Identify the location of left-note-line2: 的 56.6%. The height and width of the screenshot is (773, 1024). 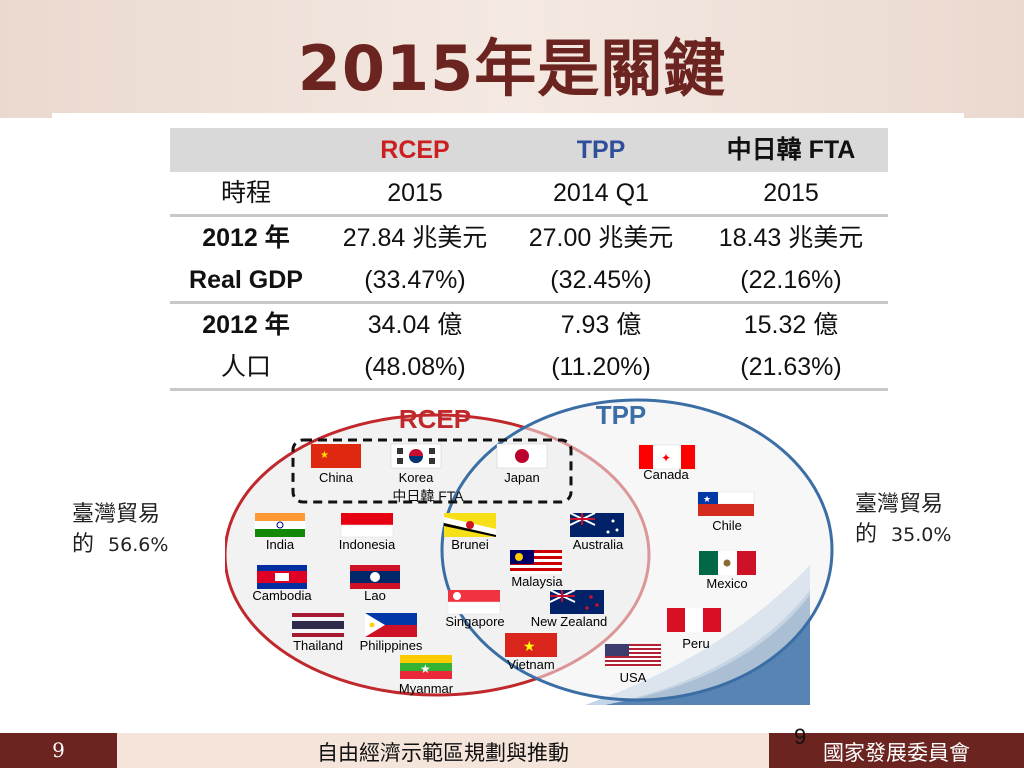
(120, 545).